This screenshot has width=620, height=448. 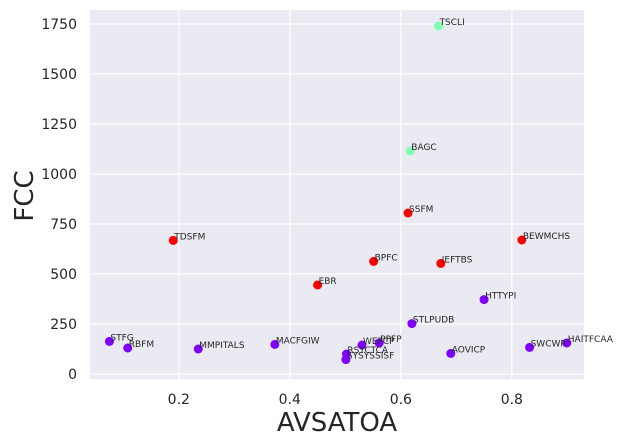 What do you see at coordinates (59, 175) in the screenshot?
I see `y-tick-label: 1000` at bounding box center [59, 175].